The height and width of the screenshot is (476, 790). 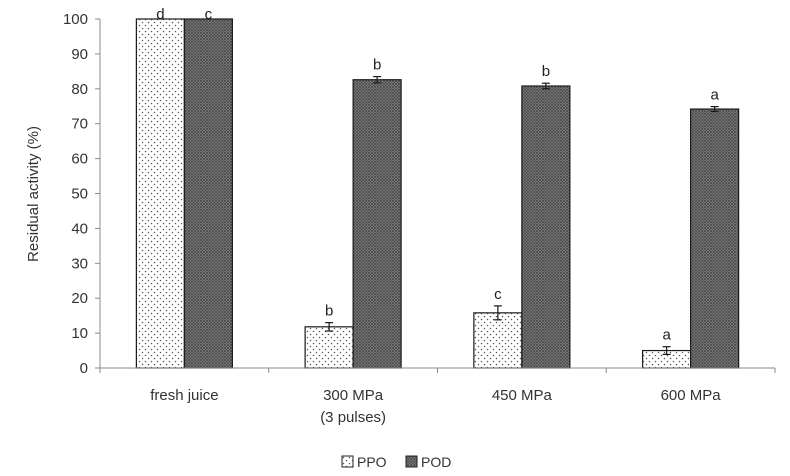 I want to click on bar-ppo-450-mpa, so click(x=498, y=340).